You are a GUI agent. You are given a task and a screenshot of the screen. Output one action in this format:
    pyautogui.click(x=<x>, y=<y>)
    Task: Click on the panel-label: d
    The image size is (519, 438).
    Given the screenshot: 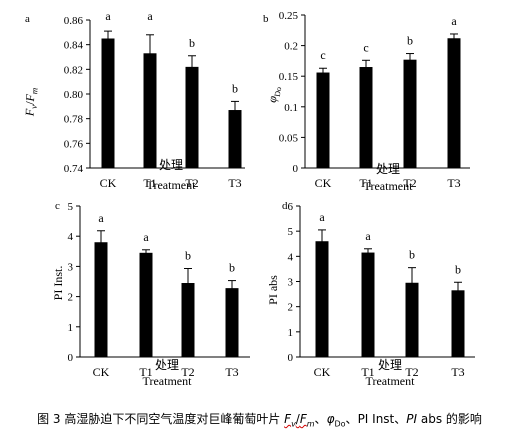 What is the action you would take?
    pyautogui.click(x=285, y=206)
    